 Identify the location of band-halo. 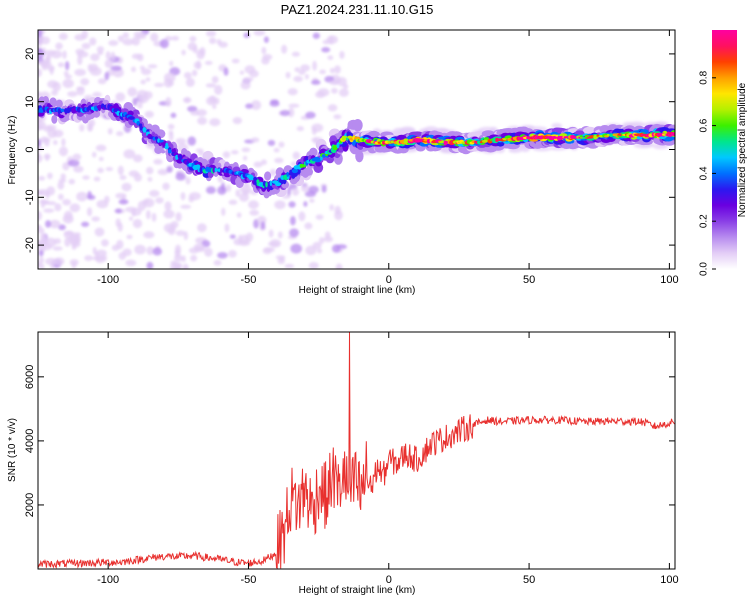
(399, 131).